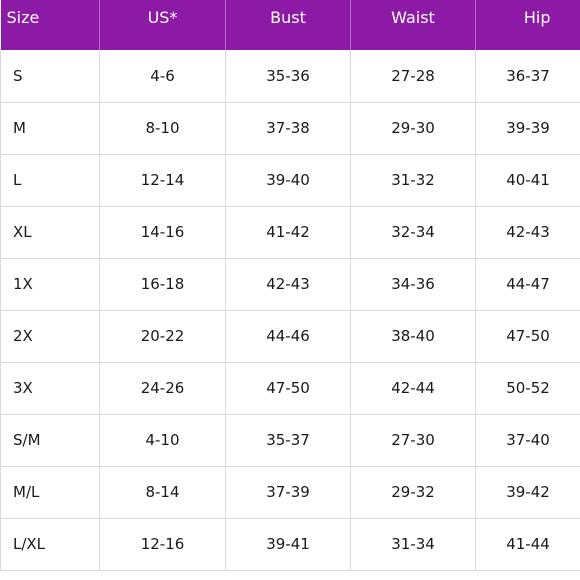  What do you see at coordinates (527, 492) in the screenshot?
I see `cell-hip: 39-42` at bounding box center [527, 492].